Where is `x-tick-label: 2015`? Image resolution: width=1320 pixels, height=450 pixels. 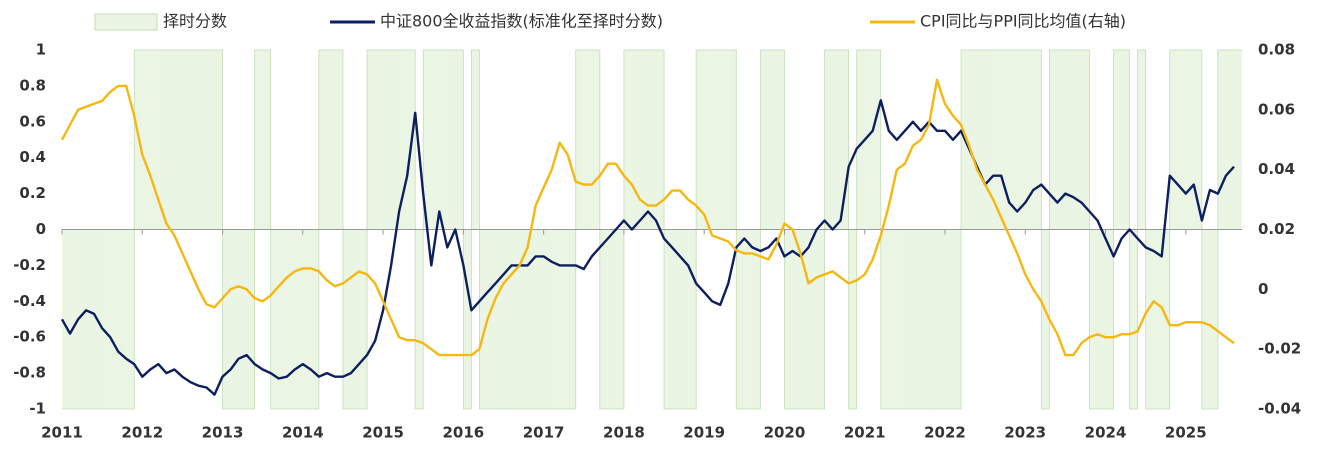 x-tick-label: 2015 is located at coordinates (383, 433).